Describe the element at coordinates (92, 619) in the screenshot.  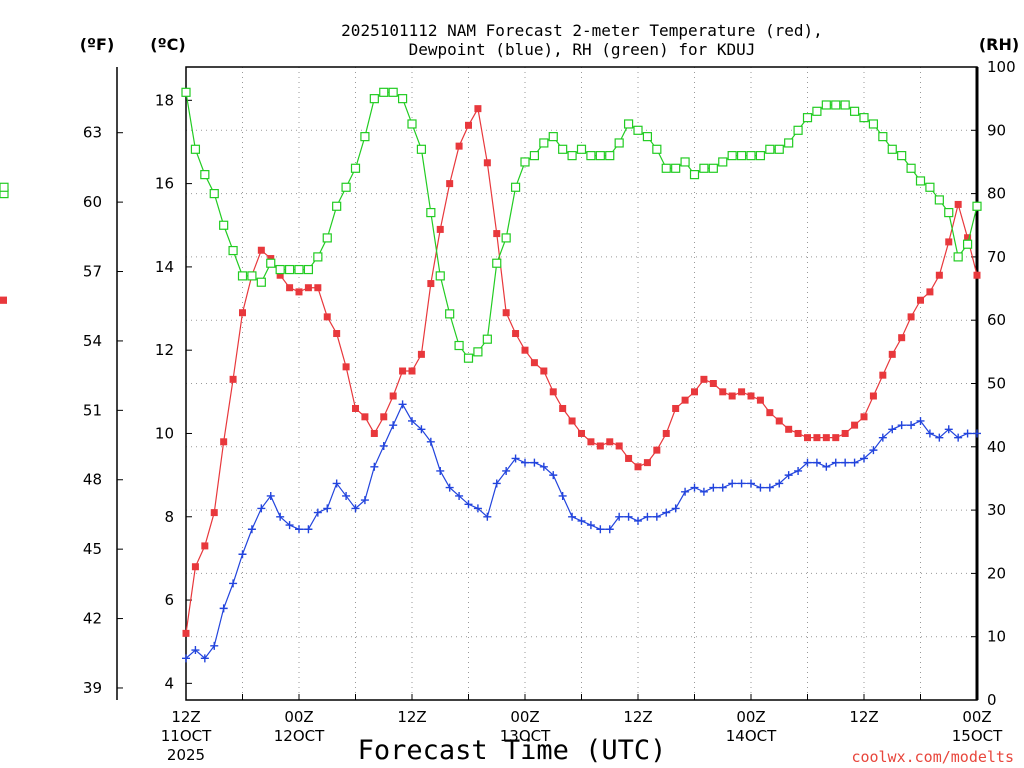
I see `fahrenheit-tick-label: 42` at that location.